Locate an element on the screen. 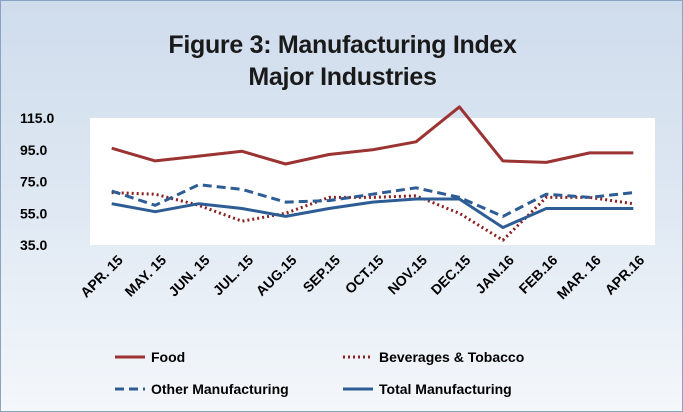 The image size is (683, 412). legend-label: Food is located at coordinates (168, 357).